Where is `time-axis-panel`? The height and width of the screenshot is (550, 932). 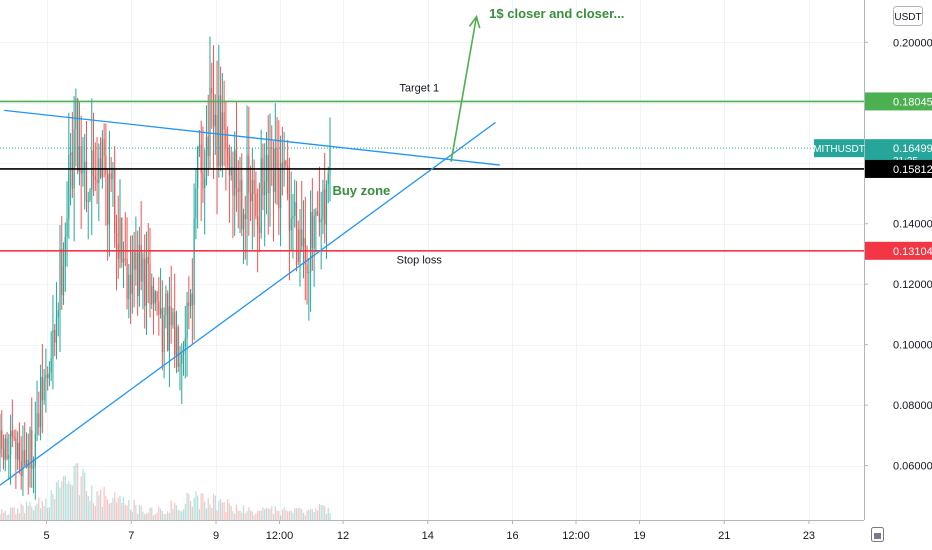
time-axis-panel is located at coordinates (432, 535).